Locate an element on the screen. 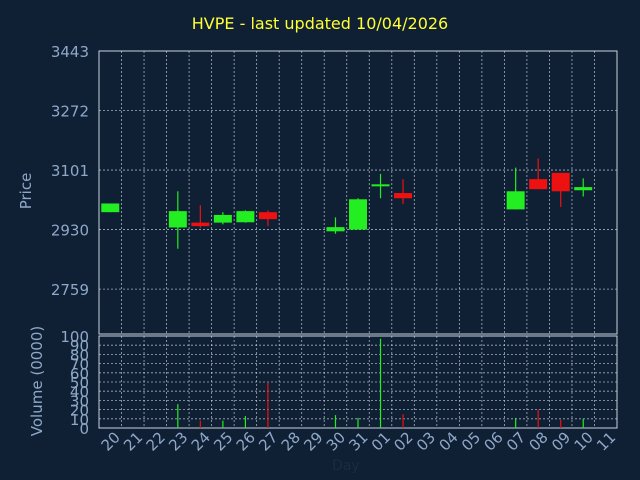  volume-tick-label: 10 is located at coordinates (79, 420).